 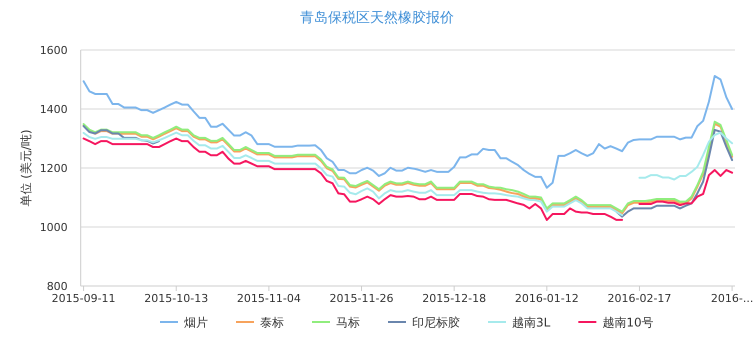 I want to click on legend-label: 印尼标胶, so click(x=436, y=323).